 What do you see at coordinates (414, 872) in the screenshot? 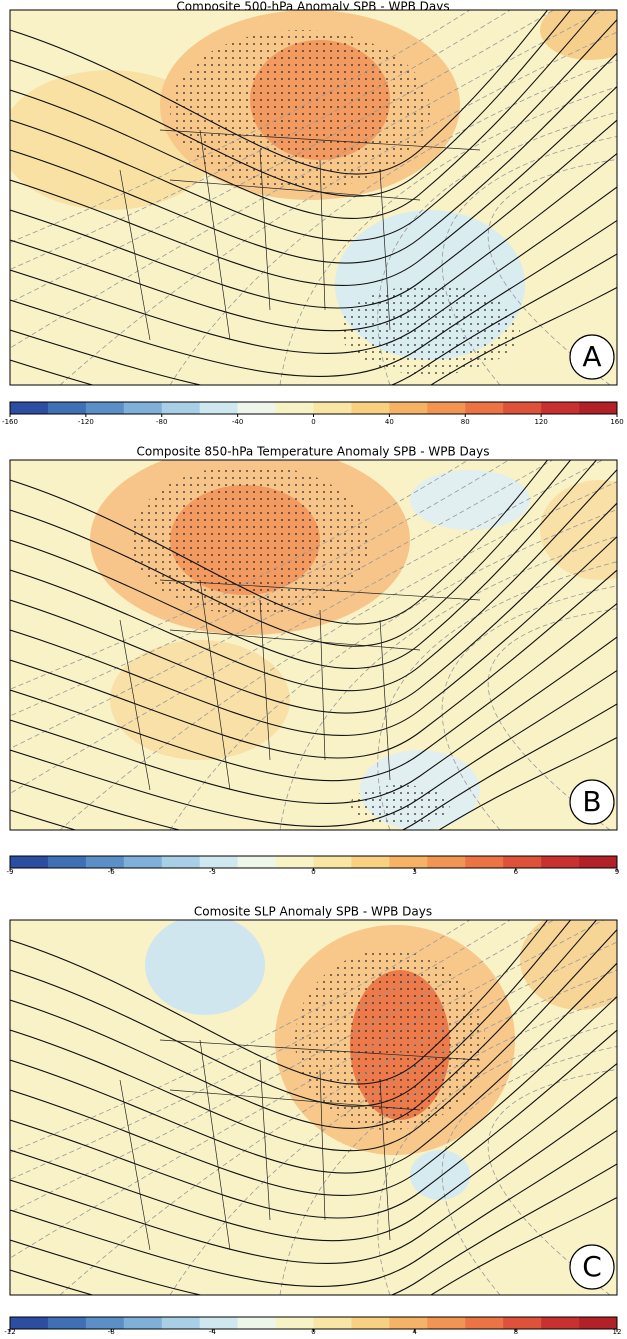
I see `colorbar-label: 3` at bounding box center [414, 872].